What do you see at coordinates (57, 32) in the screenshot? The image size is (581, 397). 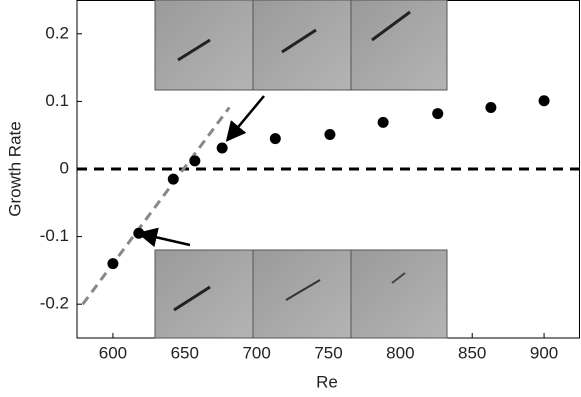 I see `y-tick-label: 0.2` at bounding box center [57, 32].